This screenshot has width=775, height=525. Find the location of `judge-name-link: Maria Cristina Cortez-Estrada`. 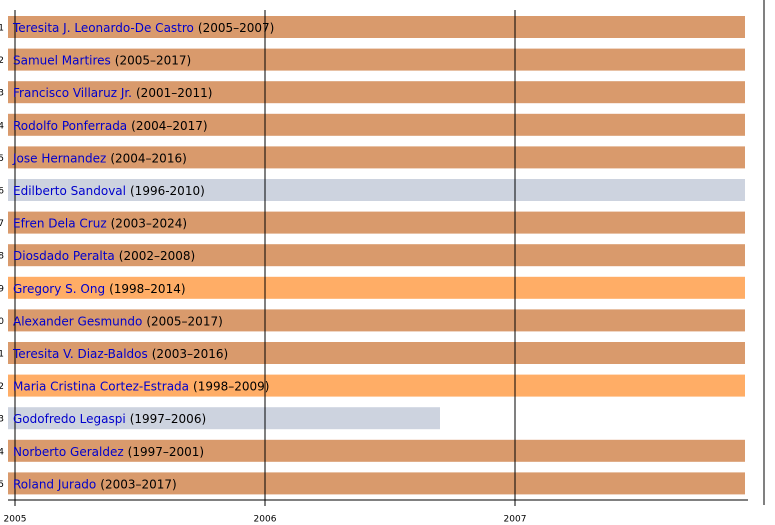

judge-name-link: Maria Cristina Cortez-Estrada is located at coordinates (101, 386).